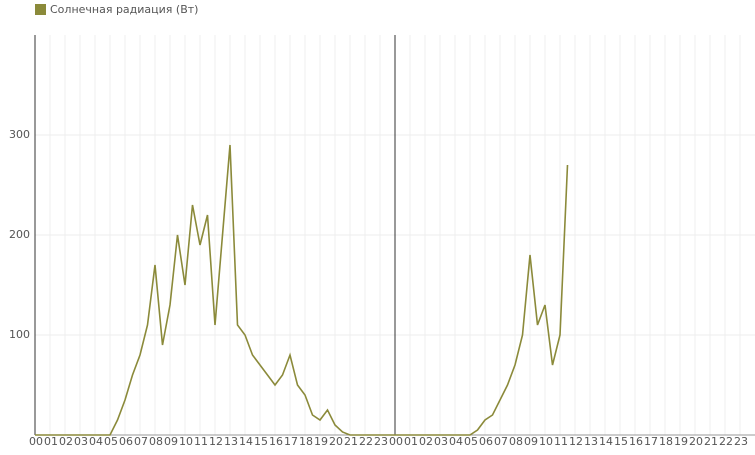 This screenshot has width=755, height=455. What do you see at coordinates (124, 9) in the screenshot?
I see `legend-label: Солнечная радиация (Вт)` at bounding box center [124, 9].